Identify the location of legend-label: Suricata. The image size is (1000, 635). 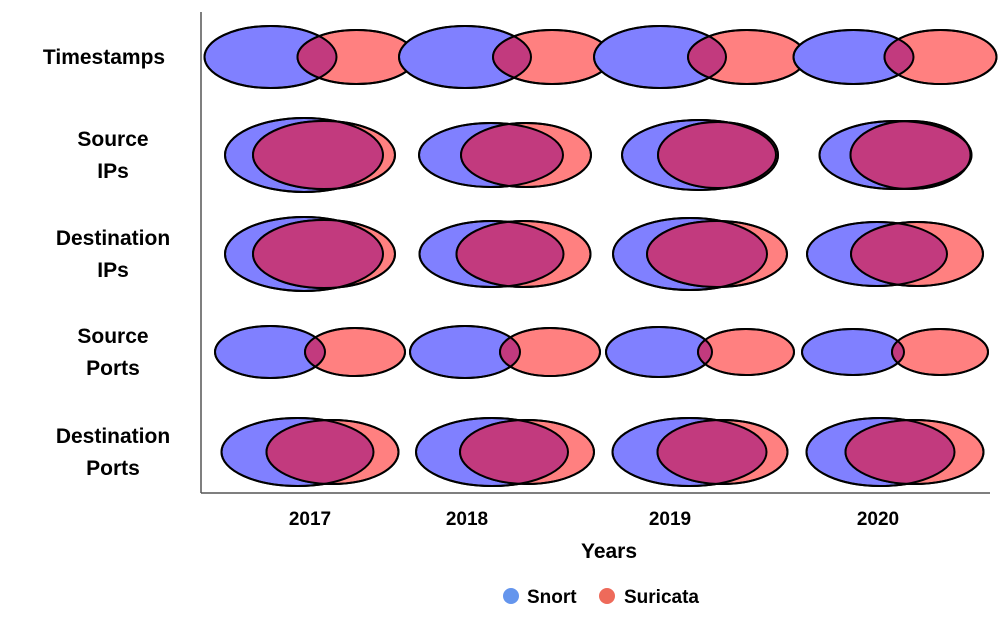
(661, 597).